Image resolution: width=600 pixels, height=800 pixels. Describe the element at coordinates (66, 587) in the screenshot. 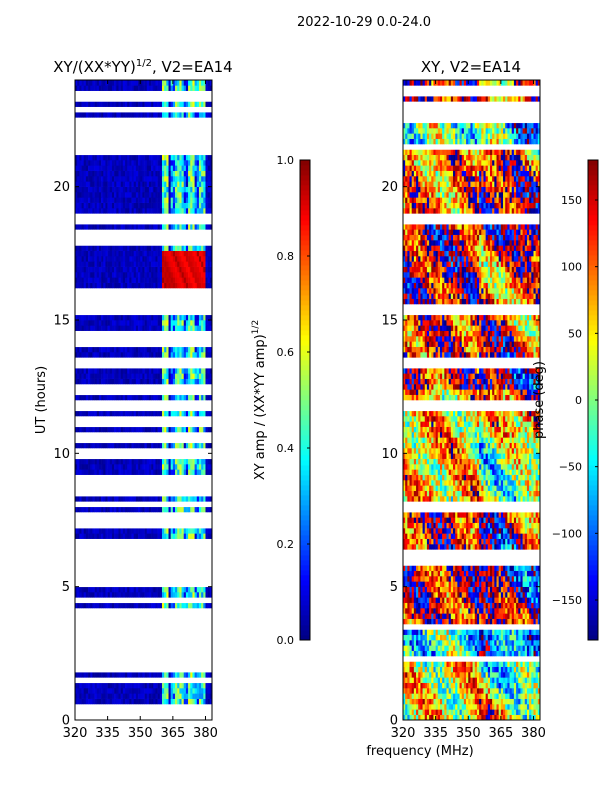

I see `left-y-tick-label: 5` at that location.